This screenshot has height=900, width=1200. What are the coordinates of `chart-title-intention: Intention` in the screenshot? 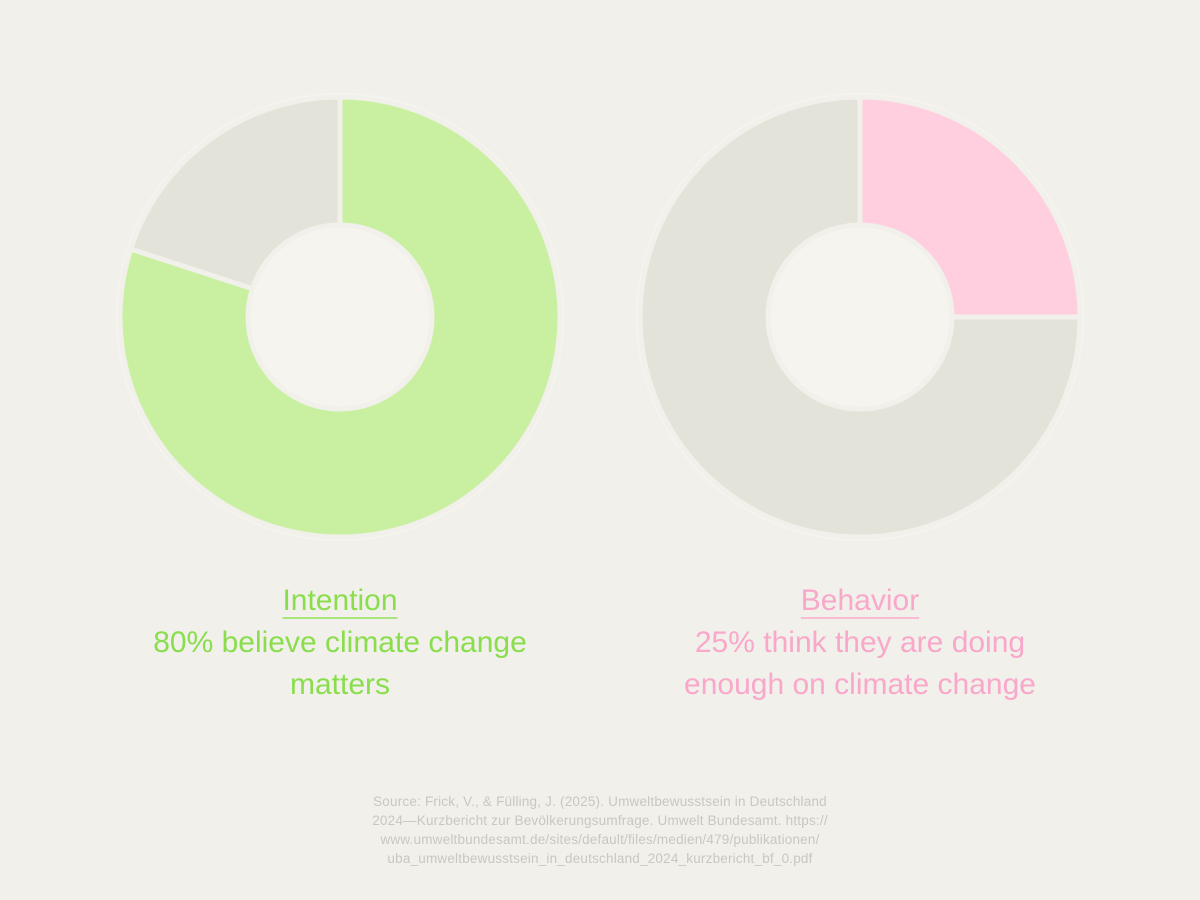 It's located at (340, 600).